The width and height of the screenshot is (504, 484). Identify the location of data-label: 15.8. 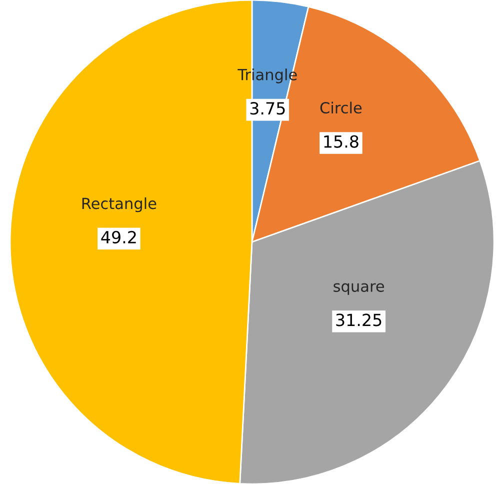
(341, 141).